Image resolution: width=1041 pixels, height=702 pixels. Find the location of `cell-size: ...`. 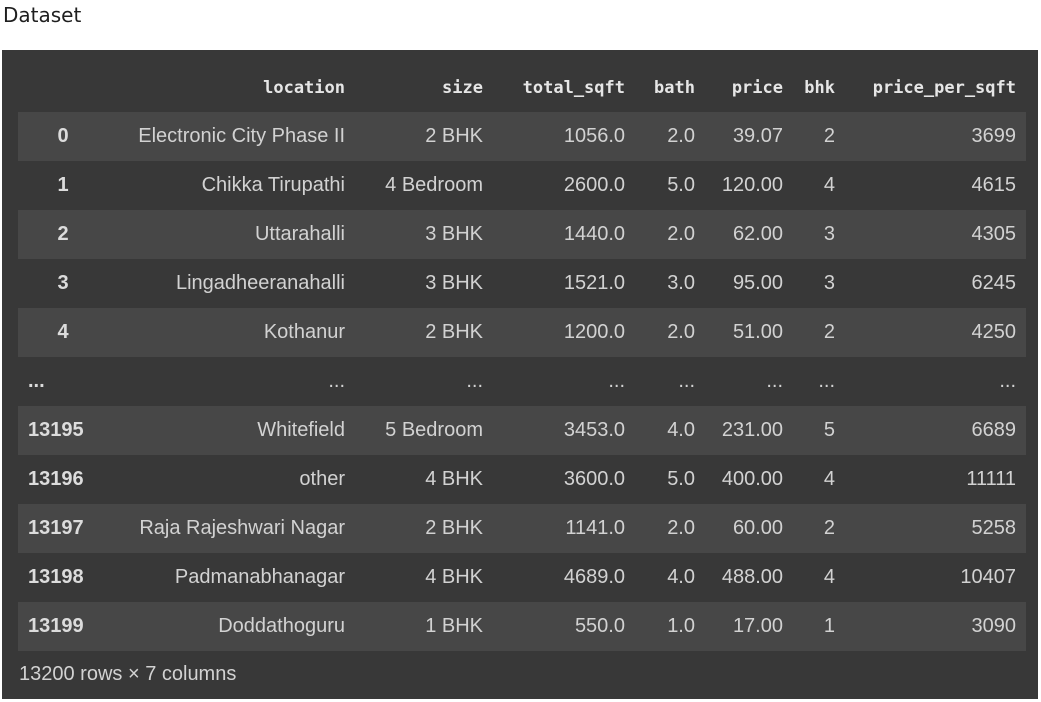

cell-size: ... is located at coordinates (474, 381).